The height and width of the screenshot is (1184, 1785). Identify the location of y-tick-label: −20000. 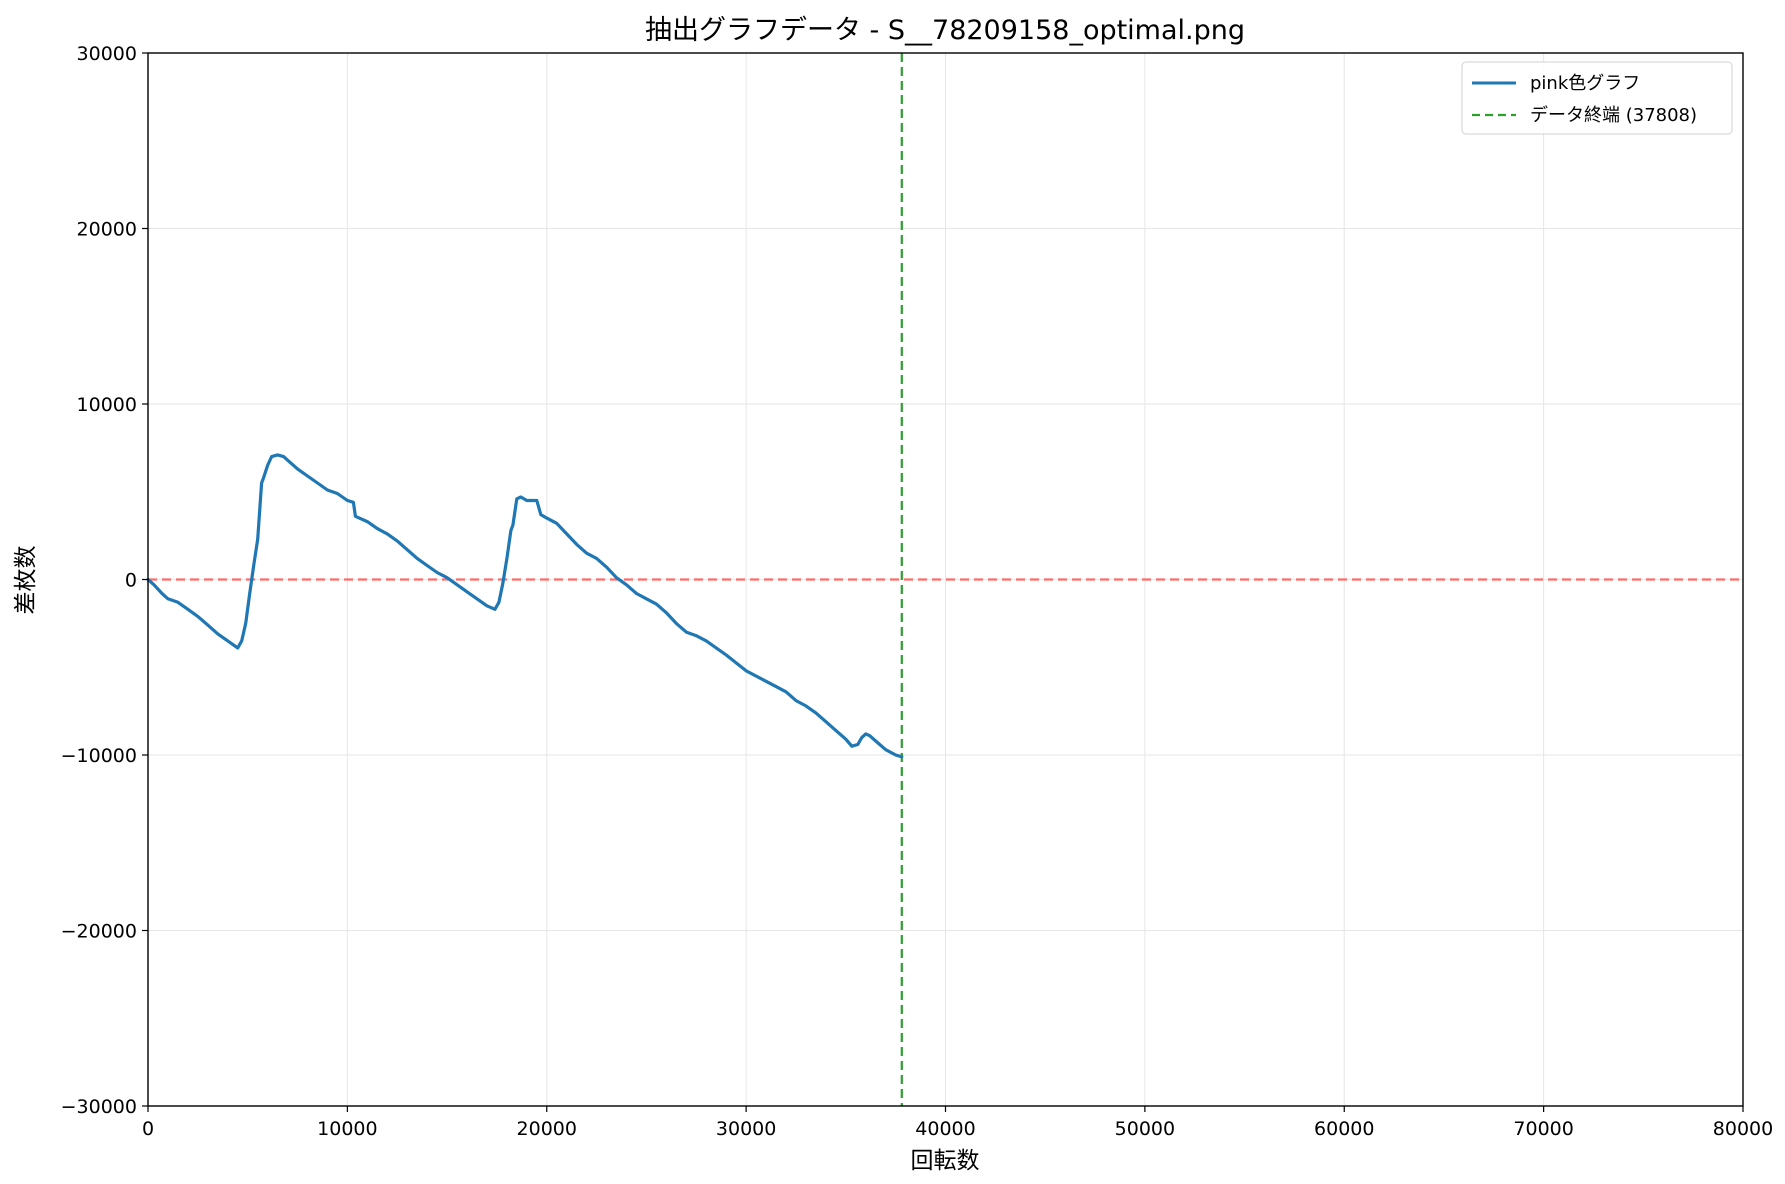
(99, 932).